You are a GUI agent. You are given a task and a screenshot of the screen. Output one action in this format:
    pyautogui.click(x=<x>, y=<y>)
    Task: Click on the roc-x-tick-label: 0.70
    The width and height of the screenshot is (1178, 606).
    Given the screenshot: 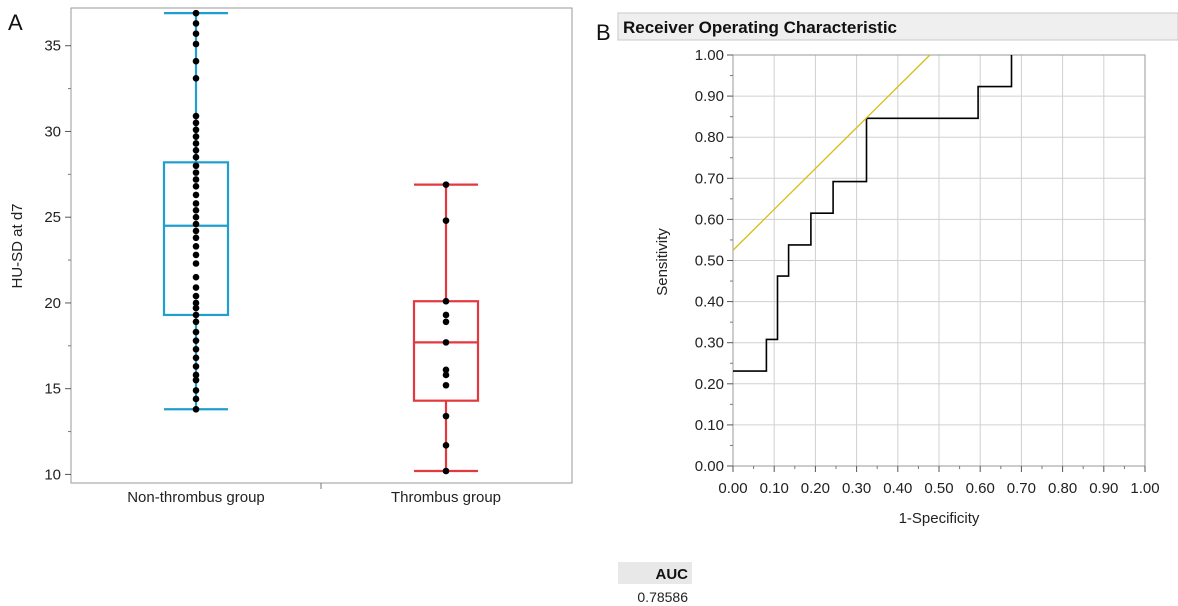 What is the action you would take?
    pyautogui.click(x=1021, y=488)
    